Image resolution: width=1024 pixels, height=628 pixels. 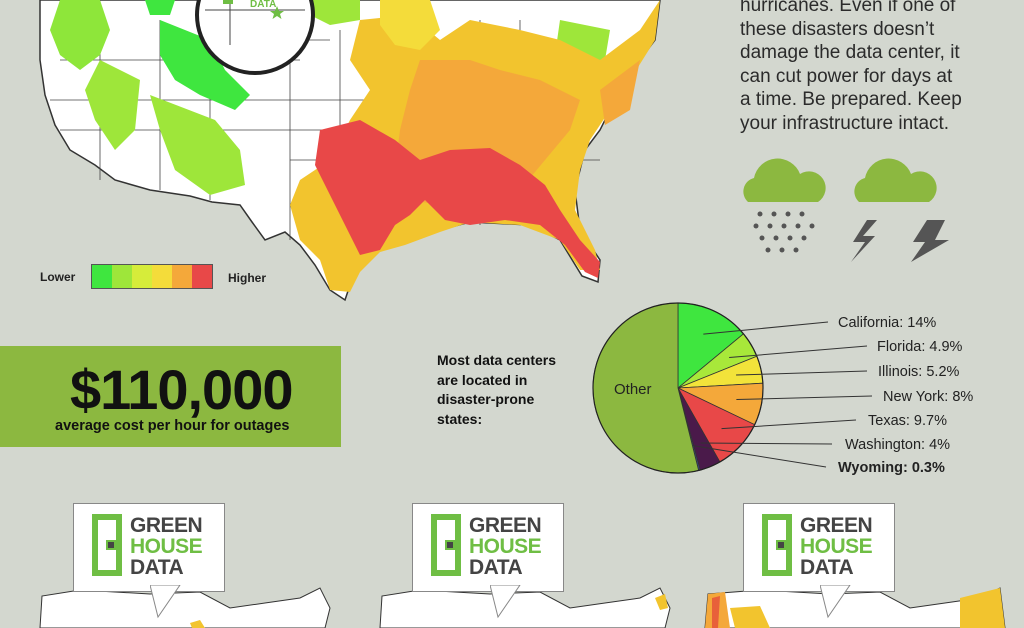 I want to click on pie-label-texas: Texas: 9.7%, so click(x=907, y=421).